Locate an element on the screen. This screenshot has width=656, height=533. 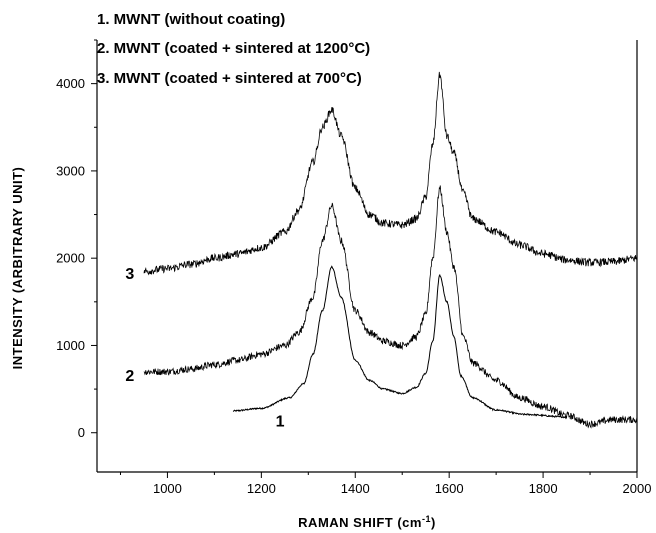
y-tick-label: 2000 is located at coordinates (70, 258).